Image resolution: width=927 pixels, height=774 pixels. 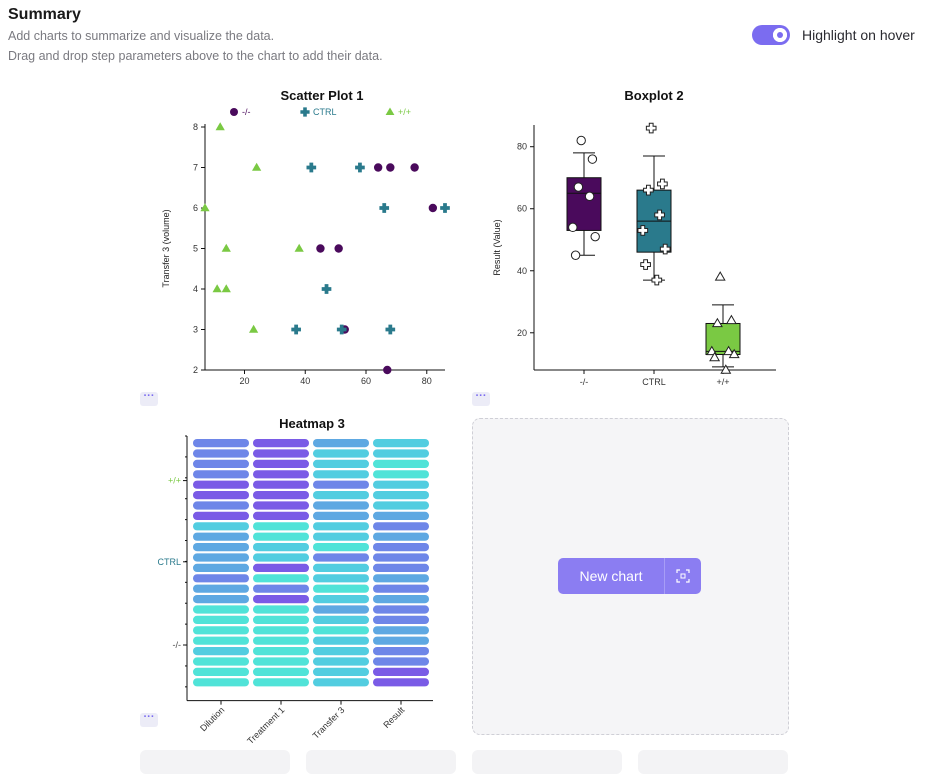 I want to click on new-chart-button: New chart, so click(x=629, y=576).